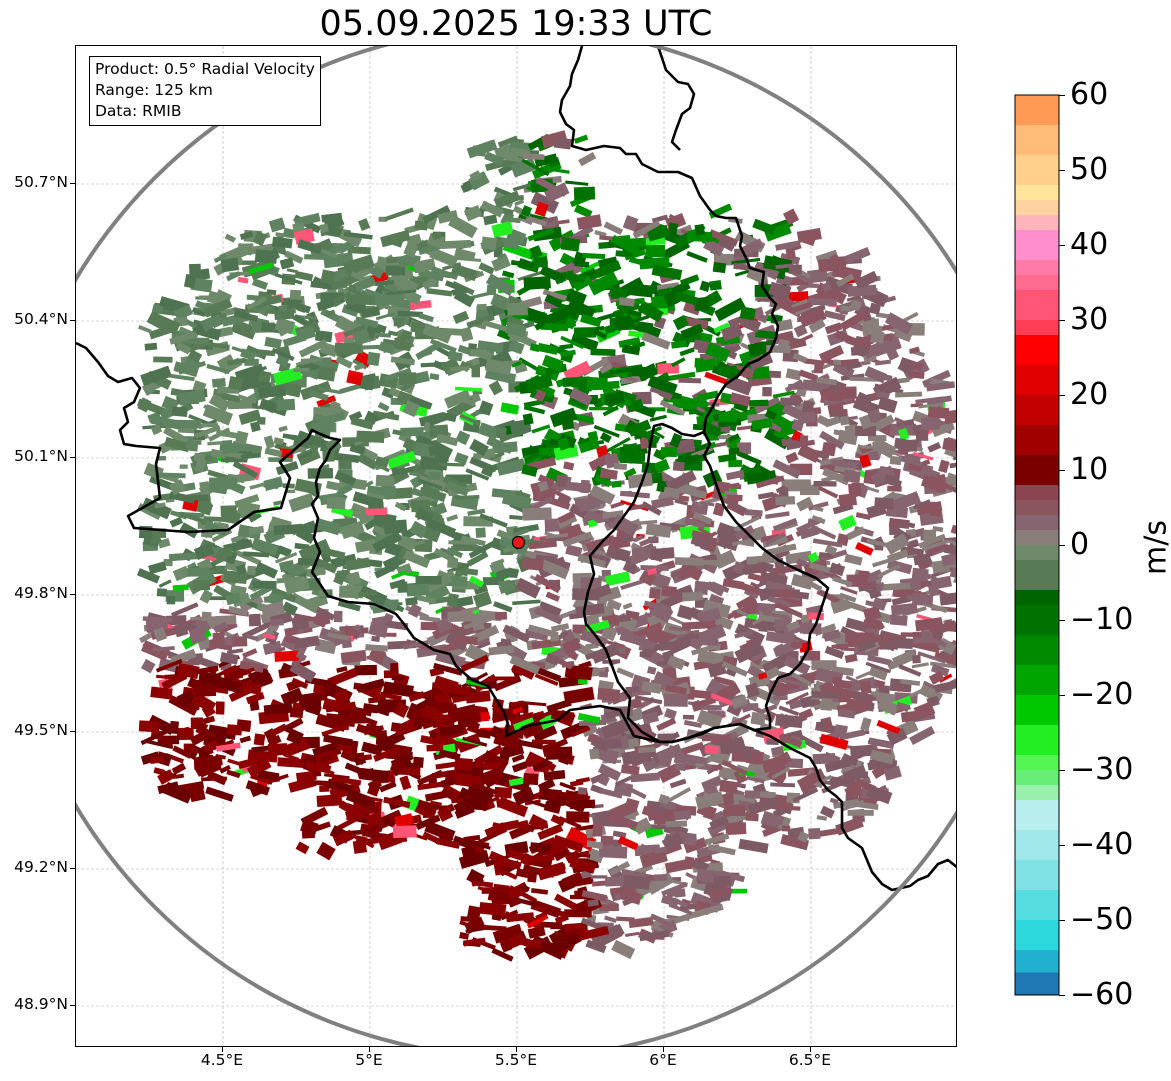 This screenshot has height=1081, width=1171. Describe the element at coordinates (518, 542) in the screenshot. I see `radar-site-marker` at that location.